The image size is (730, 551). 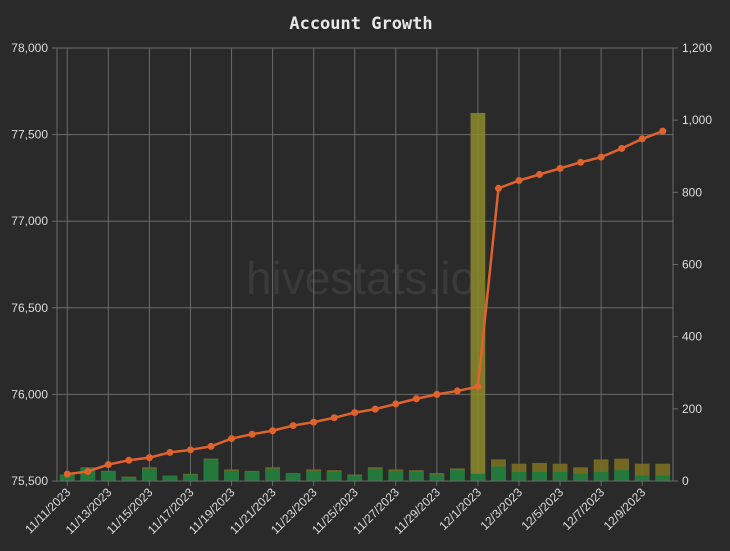 I want to click on y2-tick-label: 600, so click(x=692, y=265).